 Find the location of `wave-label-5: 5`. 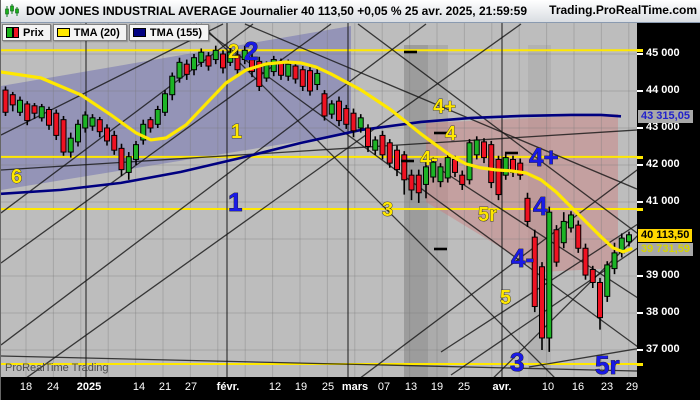

wave-label-5: 5 is located at coordinates (506, 298).